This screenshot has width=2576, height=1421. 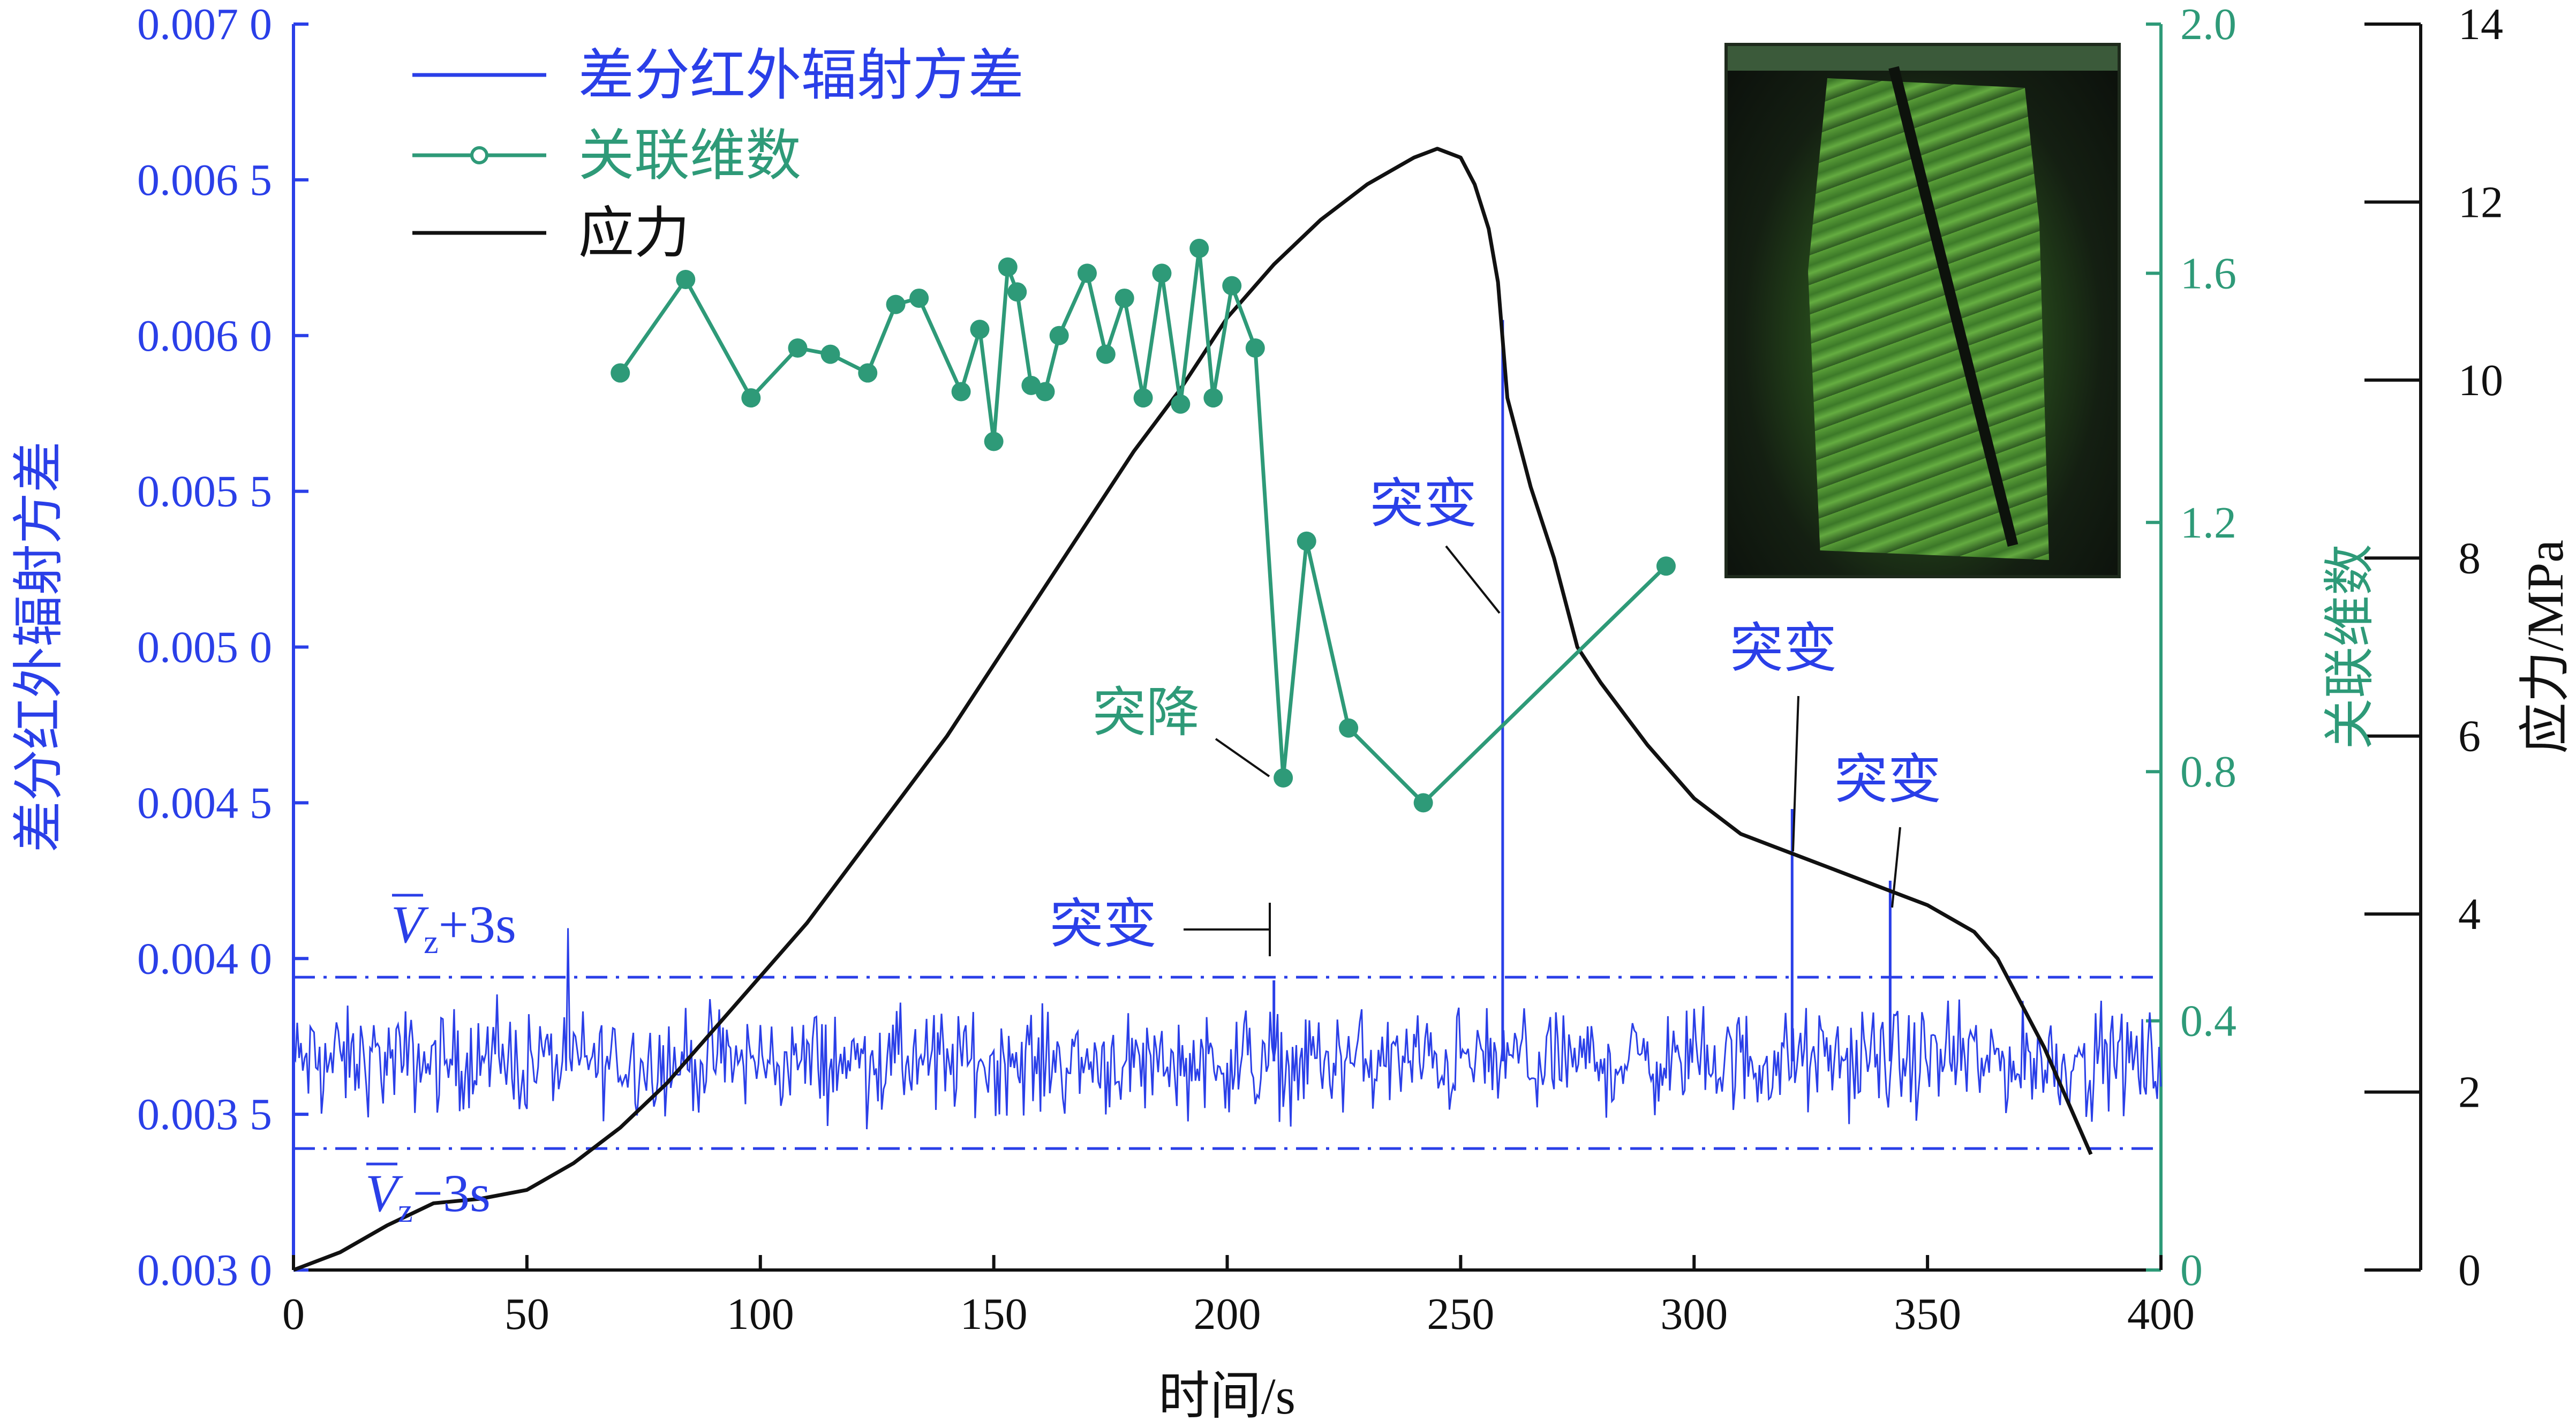 I want to click on x-tick-label: 300, so click(x=1694, y=1314).